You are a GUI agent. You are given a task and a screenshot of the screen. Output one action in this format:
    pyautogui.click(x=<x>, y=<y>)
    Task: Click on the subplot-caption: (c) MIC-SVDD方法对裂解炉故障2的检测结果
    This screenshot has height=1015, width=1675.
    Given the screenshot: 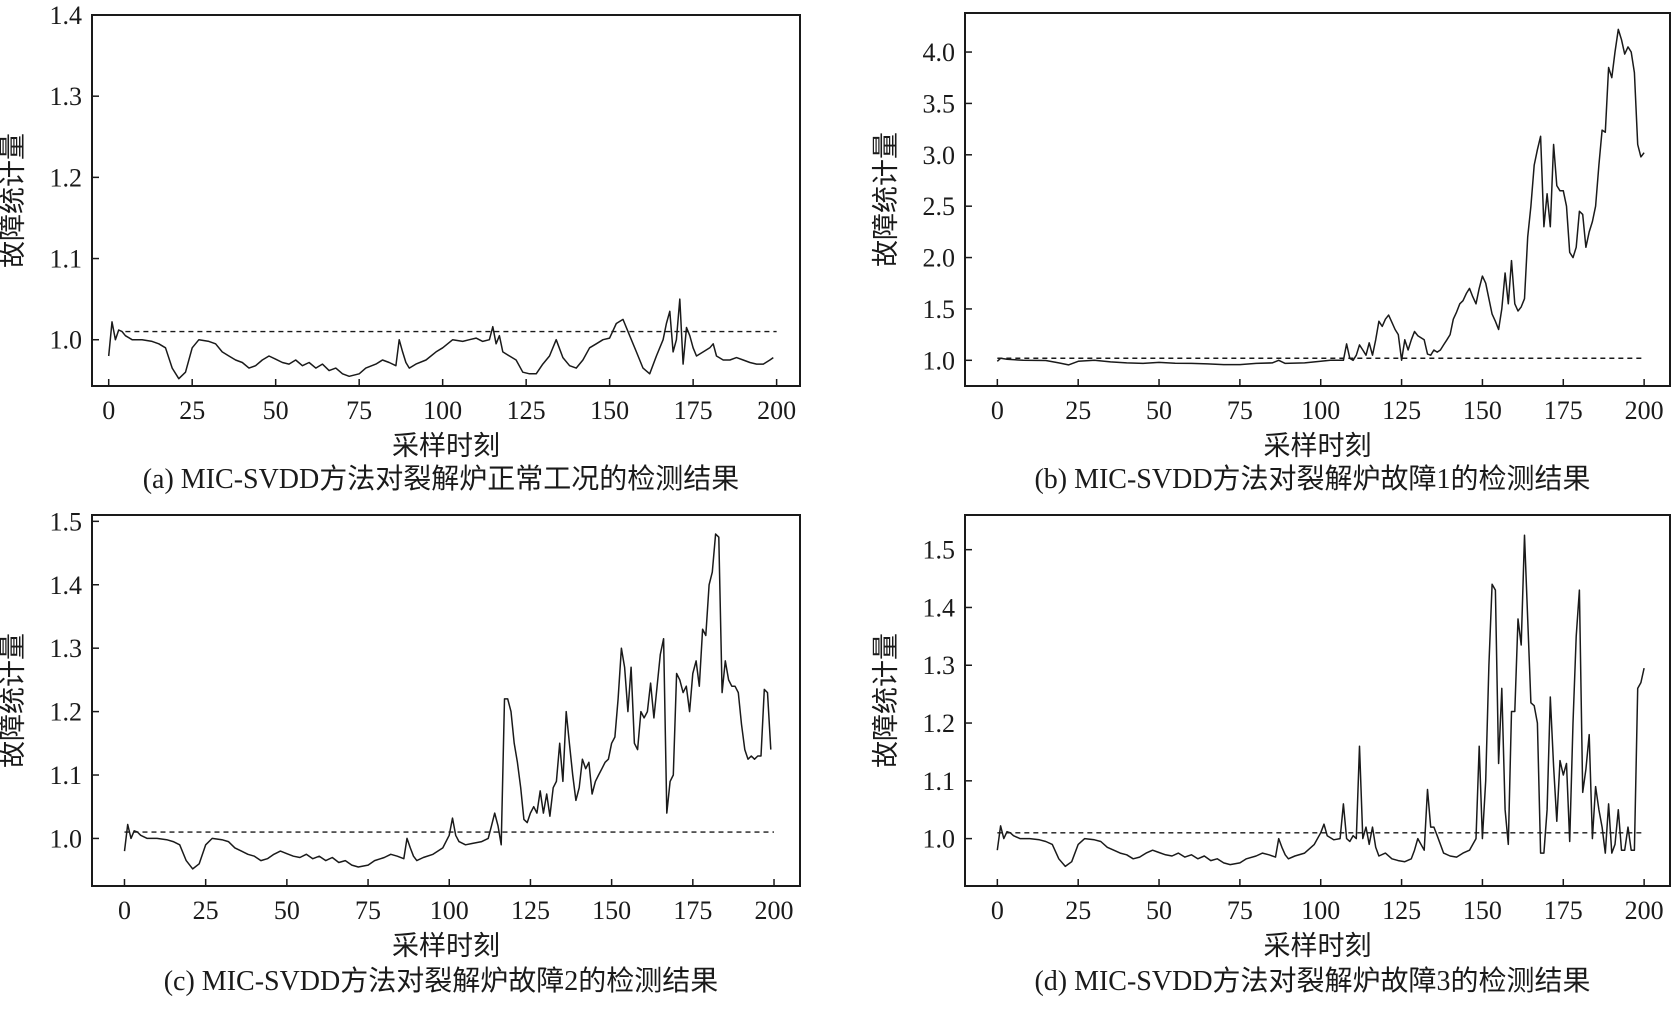 What is the action you would take?
    pyautogui.click(x=441, y=981)
    